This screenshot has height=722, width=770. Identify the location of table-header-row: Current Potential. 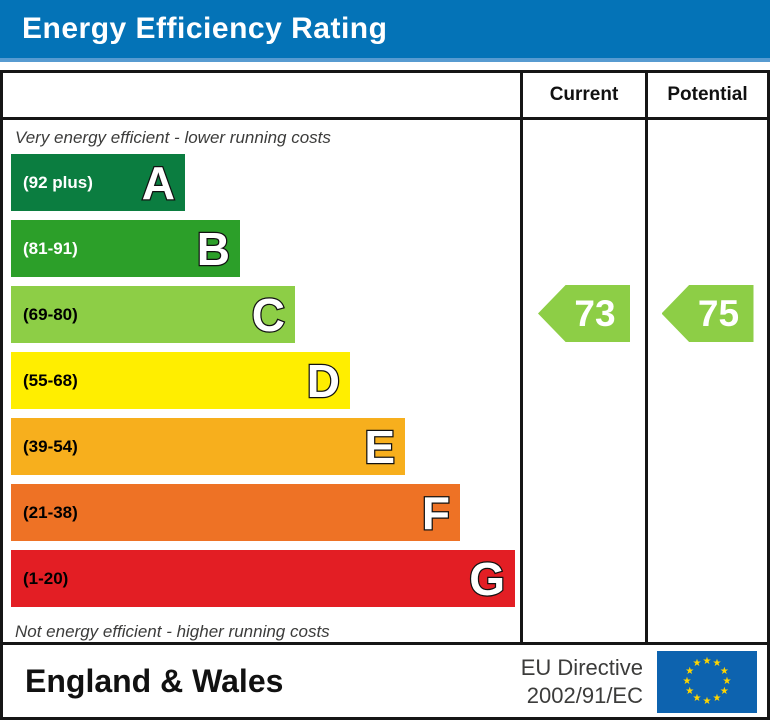
(385, 96).